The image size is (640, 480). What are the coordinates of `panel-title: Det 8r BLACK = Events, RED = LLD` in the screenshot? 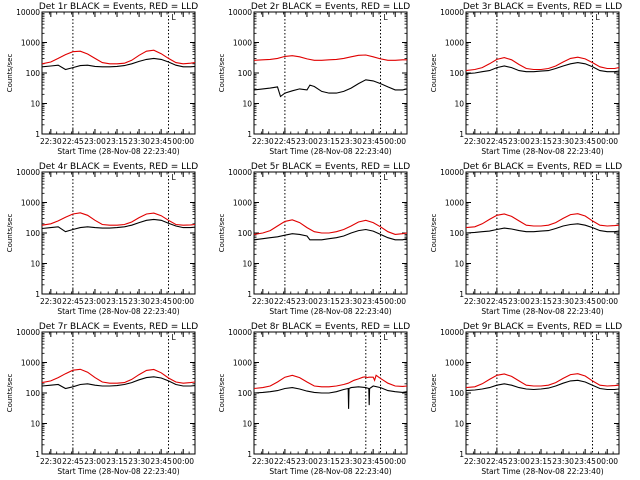 It's located at (330, 327).